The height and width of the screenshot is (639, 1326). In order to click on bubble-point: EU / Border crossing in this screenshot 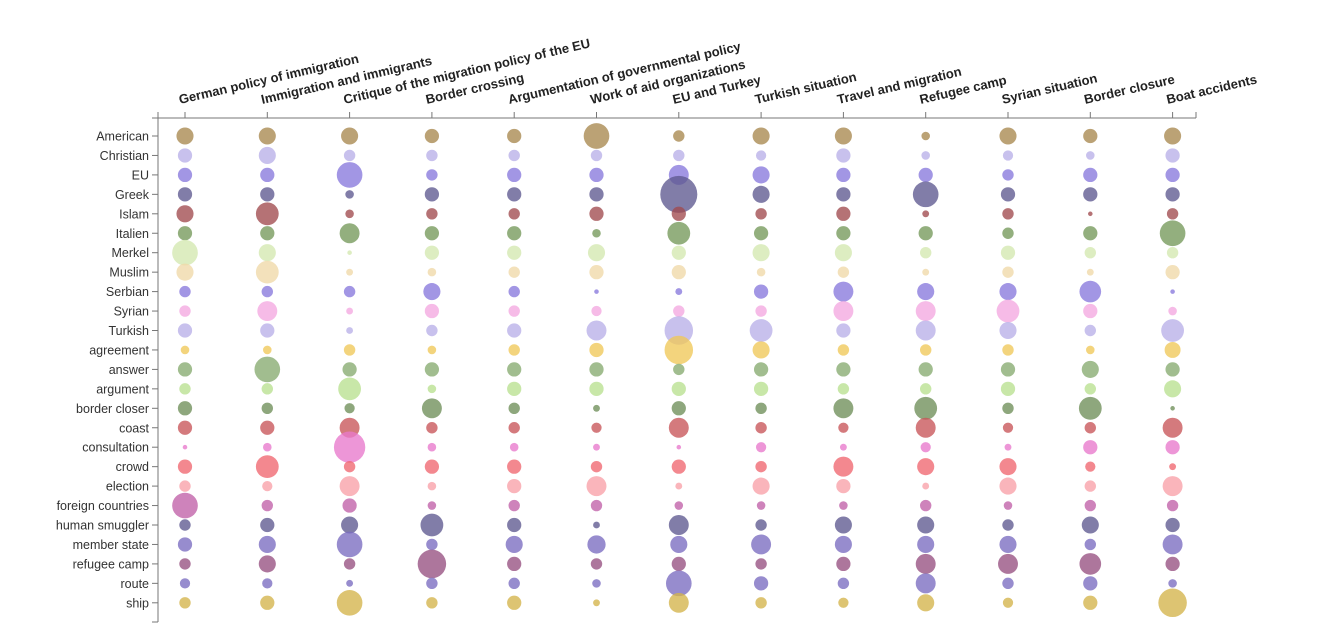, I will do `click(432, 175)`.